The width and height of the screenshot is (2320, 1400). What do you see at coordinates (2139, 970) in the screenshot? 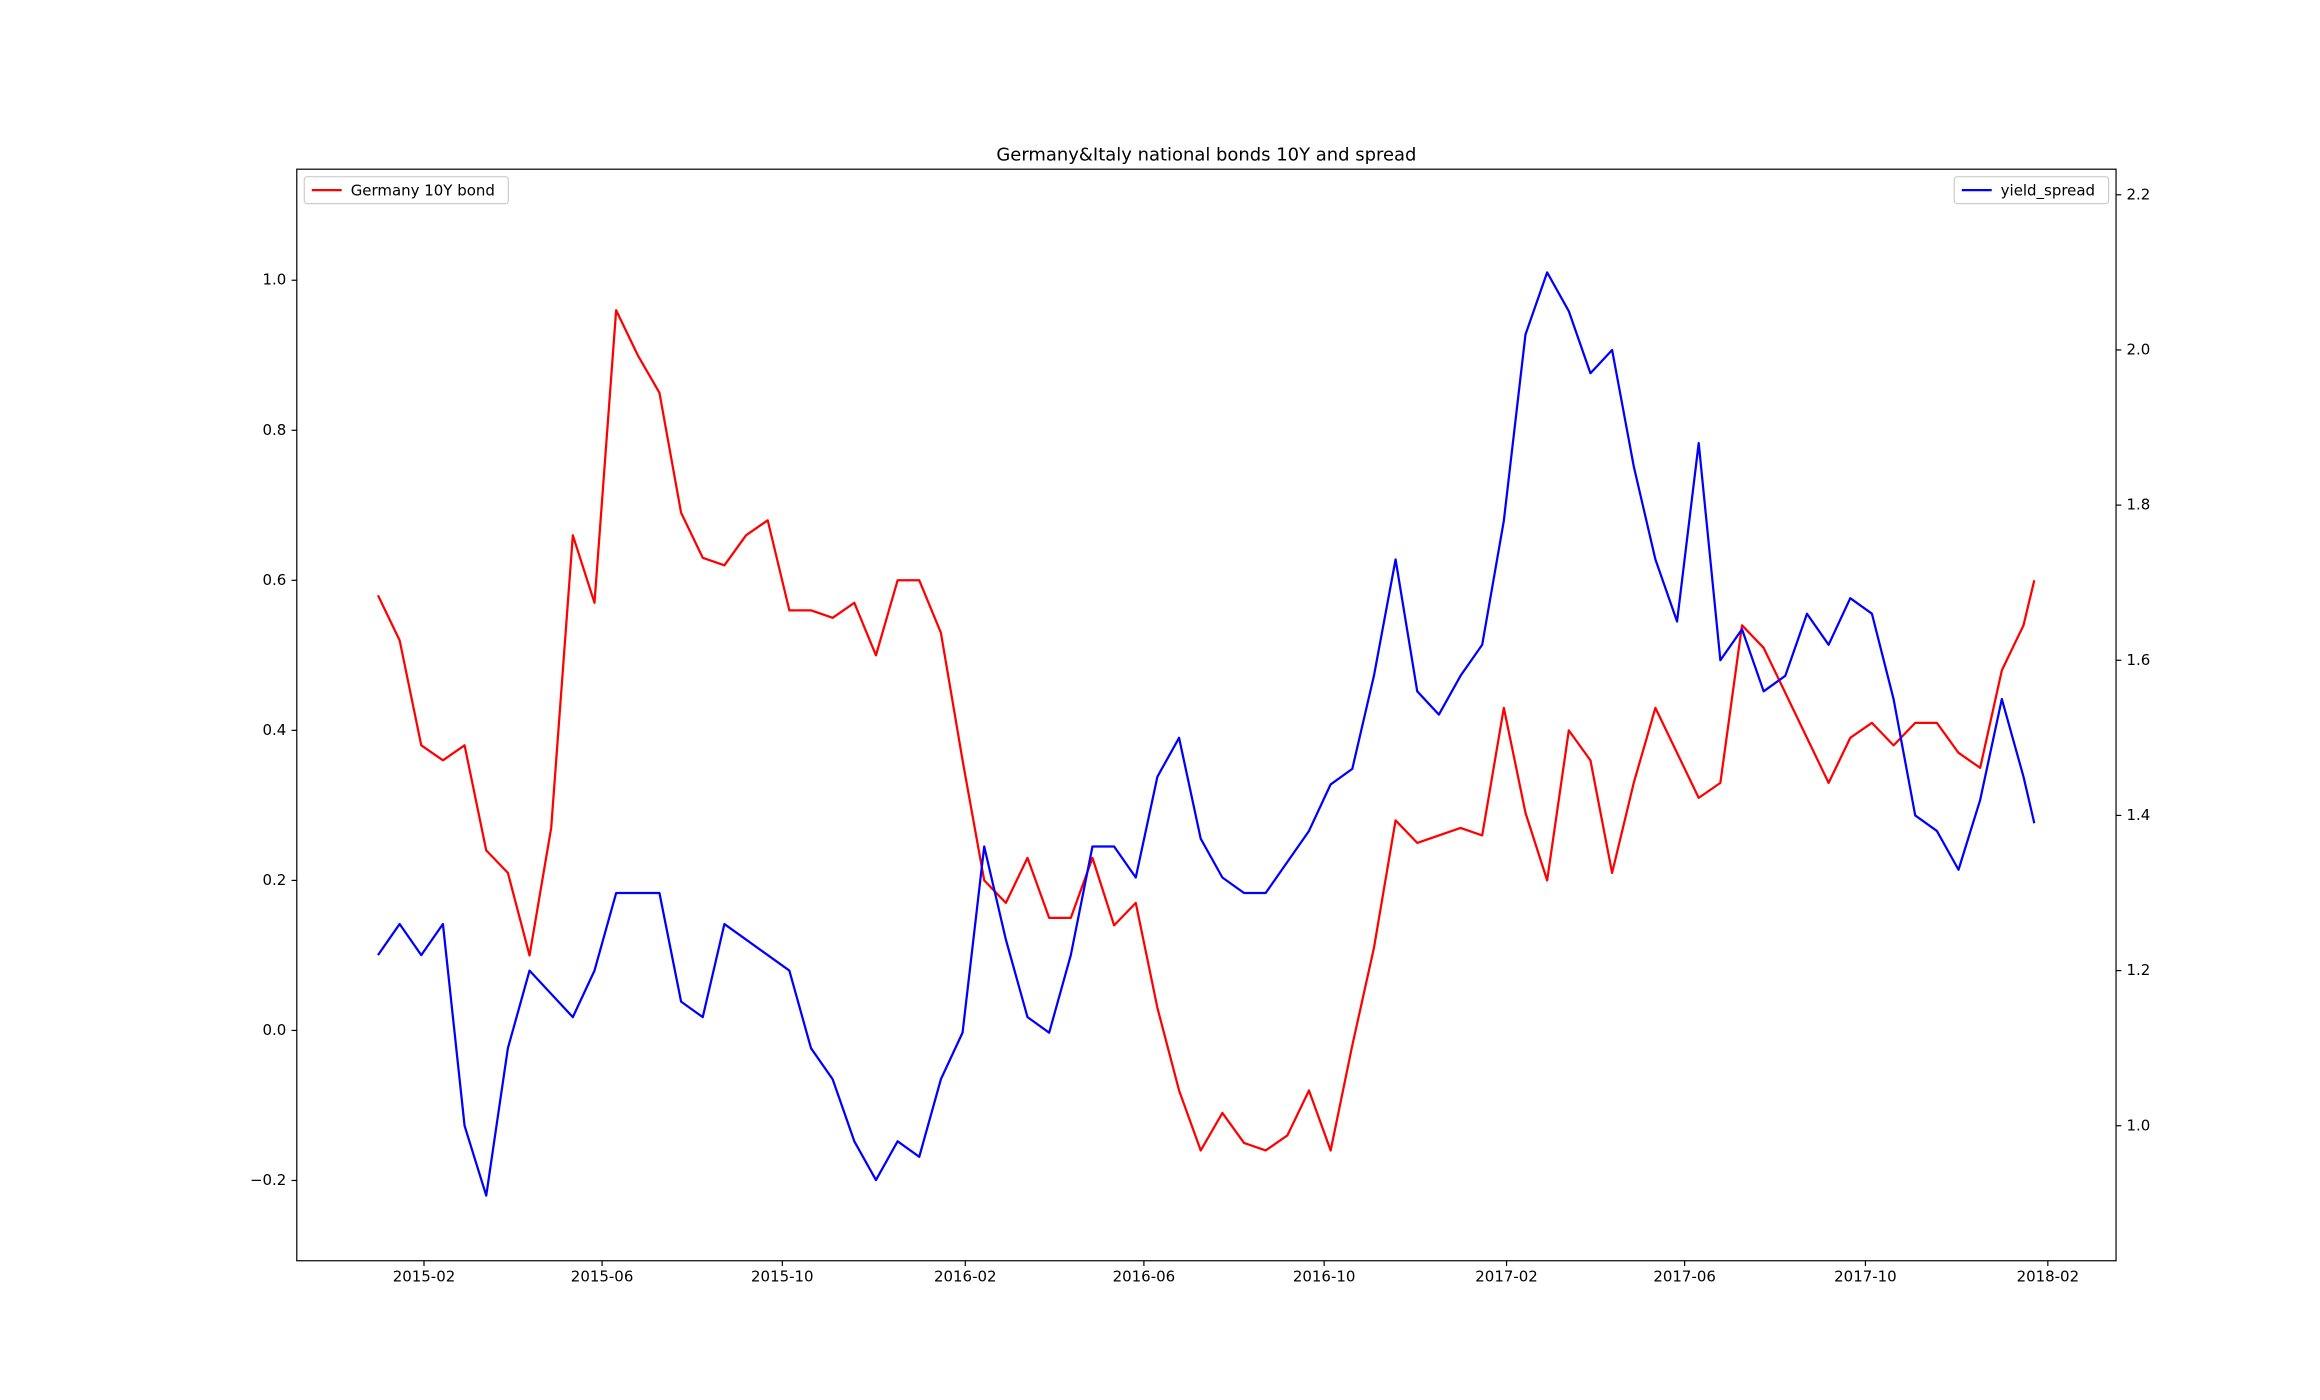
I see `y2-tick-label: 1.2` at bounding box center [2139, 970].